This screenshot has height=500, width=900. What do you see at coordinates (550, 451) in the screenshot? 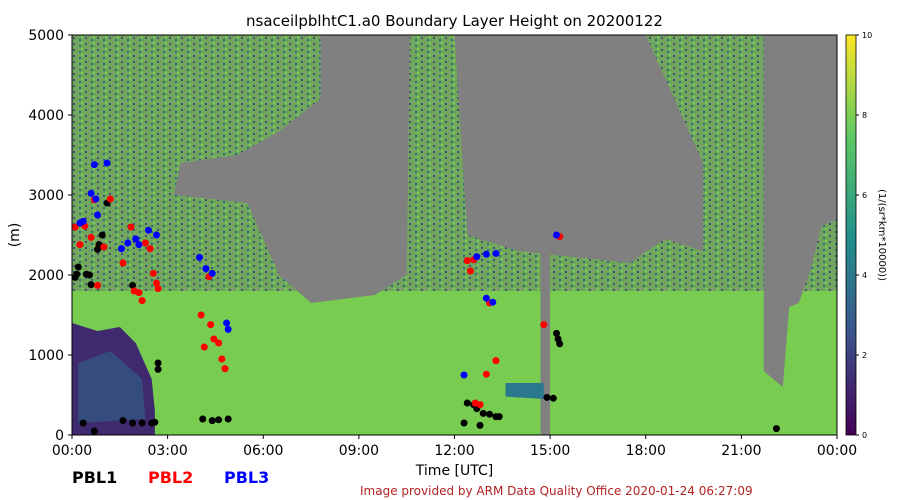
I see `x-tick-label: 15:00` at bounding box center [550, 451].